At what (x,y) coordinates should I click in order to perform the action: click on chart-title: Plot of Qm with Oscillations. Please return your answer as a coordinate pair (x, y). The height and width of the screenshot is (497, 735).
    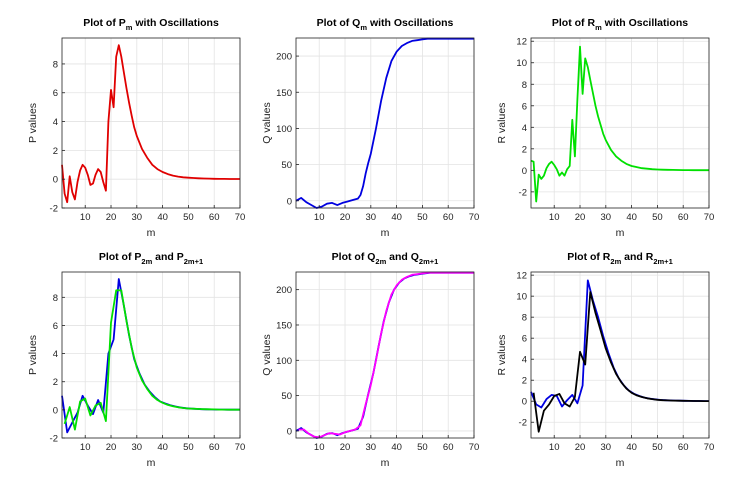
    Looking at the image, I should click on (385, 24).